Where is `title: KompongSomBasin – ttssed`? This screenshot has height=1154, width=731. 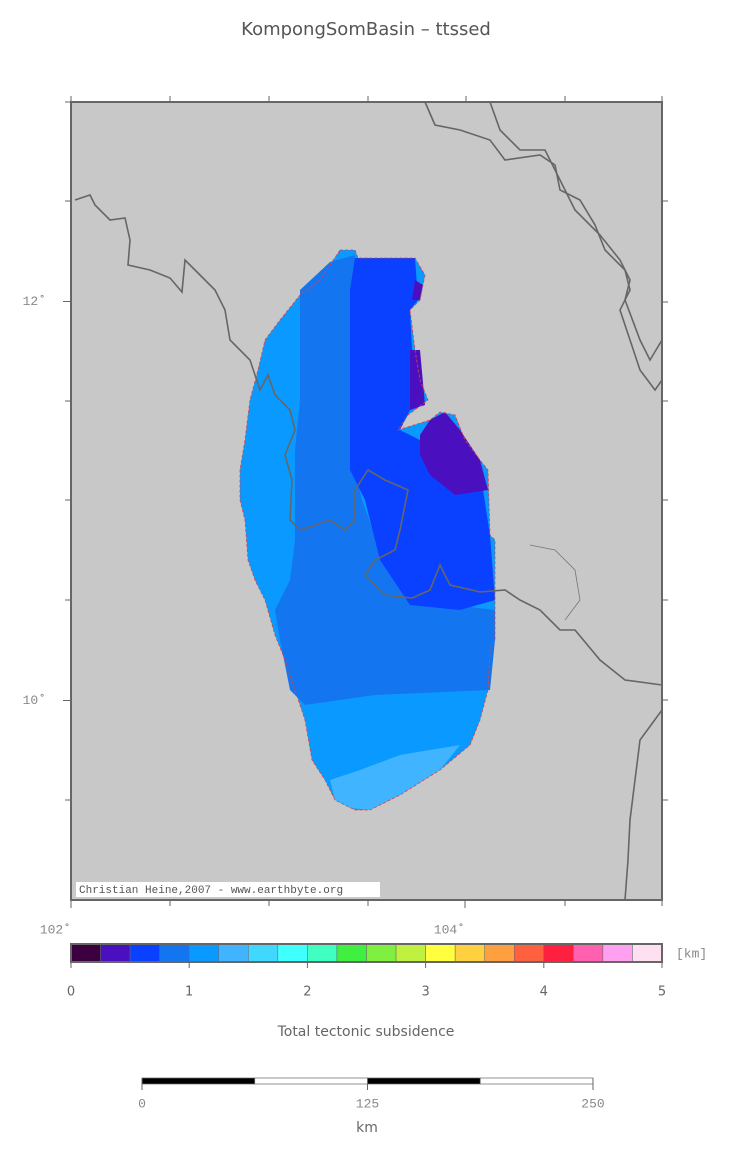
title: KompongSomBasin – ttssed is located at coordinates (366, 29).